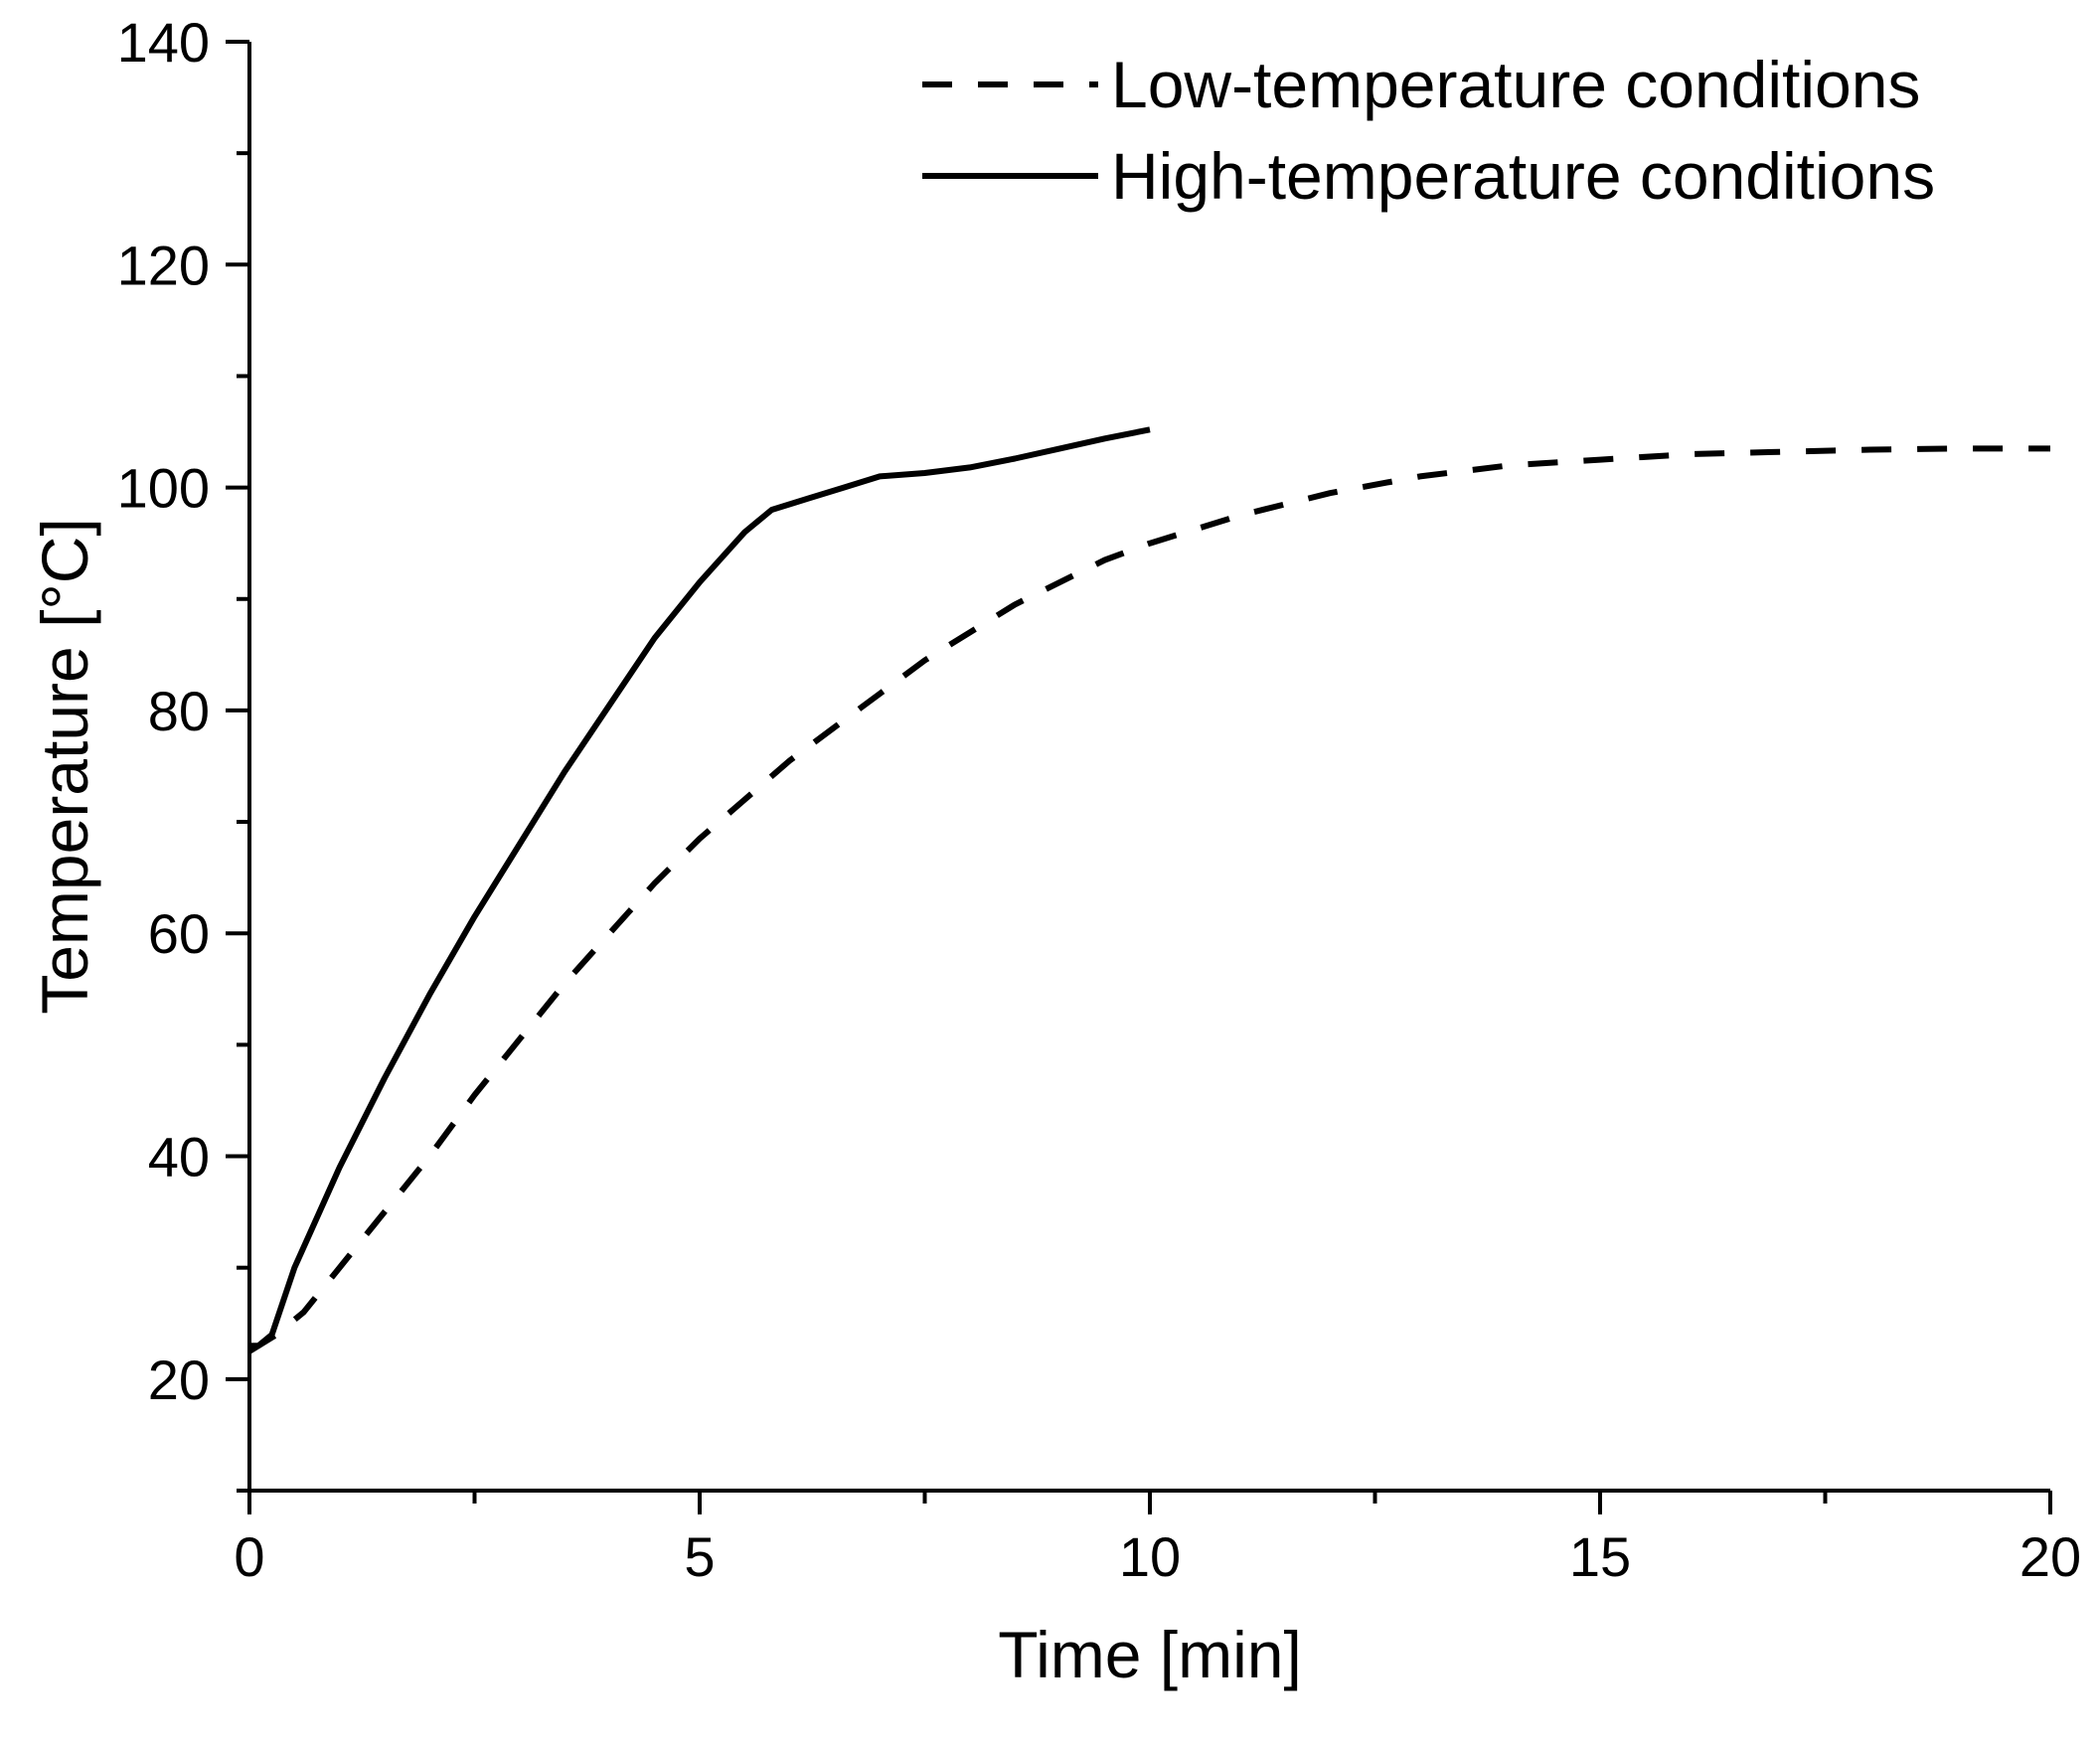 The width and height of the screenshot is (2100, 1745). I want to click on y-tick-label: 60, so click(179, 933).